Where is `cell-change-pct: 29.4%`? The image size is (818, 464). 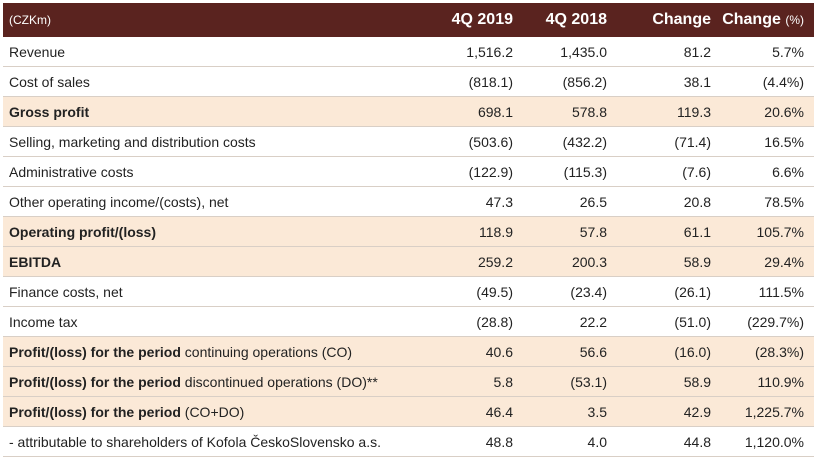
cell-change-pct: 29.4% is located at coordinates (784, 261).